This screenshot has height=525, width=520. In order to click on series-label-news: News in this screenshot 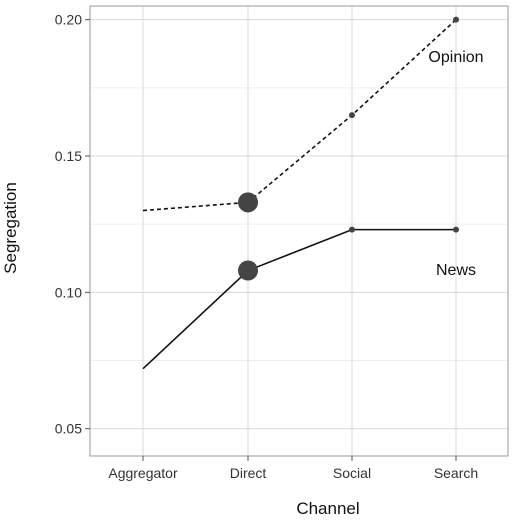, I will do `click(456, 270)`.